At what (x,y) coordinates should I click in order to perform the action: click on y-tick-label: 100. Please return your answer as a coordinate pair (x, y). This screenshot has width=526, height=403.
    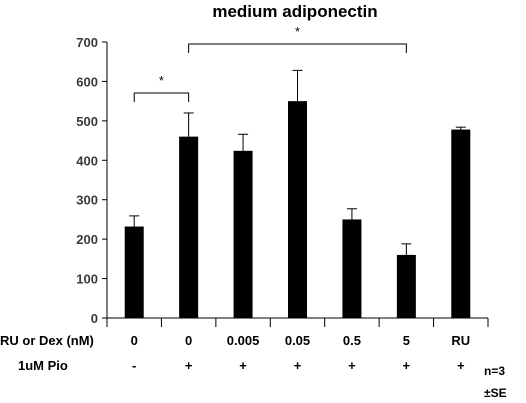
    Looking at the image, I should click on (87, 279).